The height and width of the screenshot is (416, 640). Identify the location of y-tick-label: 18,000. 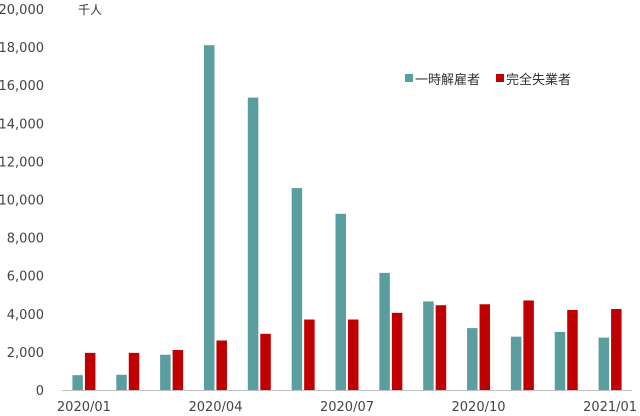
(22, 48).